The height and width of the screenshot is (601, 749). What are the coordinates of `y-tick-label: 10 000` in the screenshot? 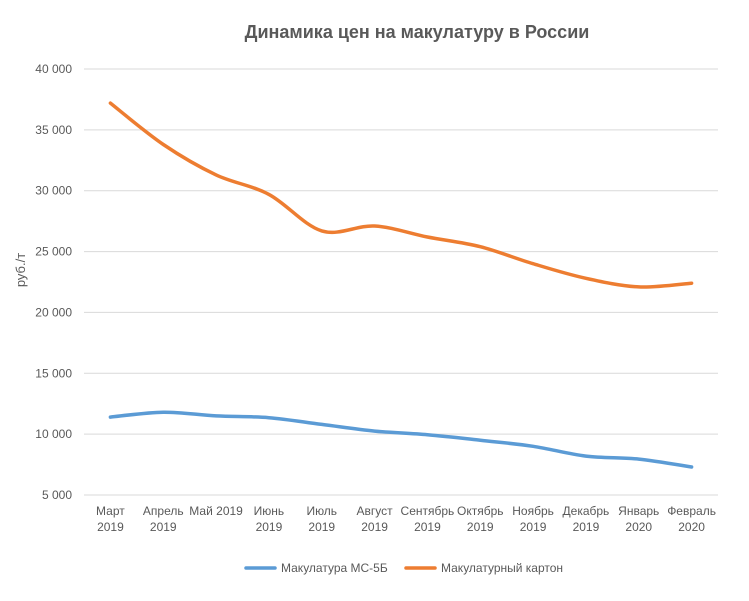 It's located at (53, 434).